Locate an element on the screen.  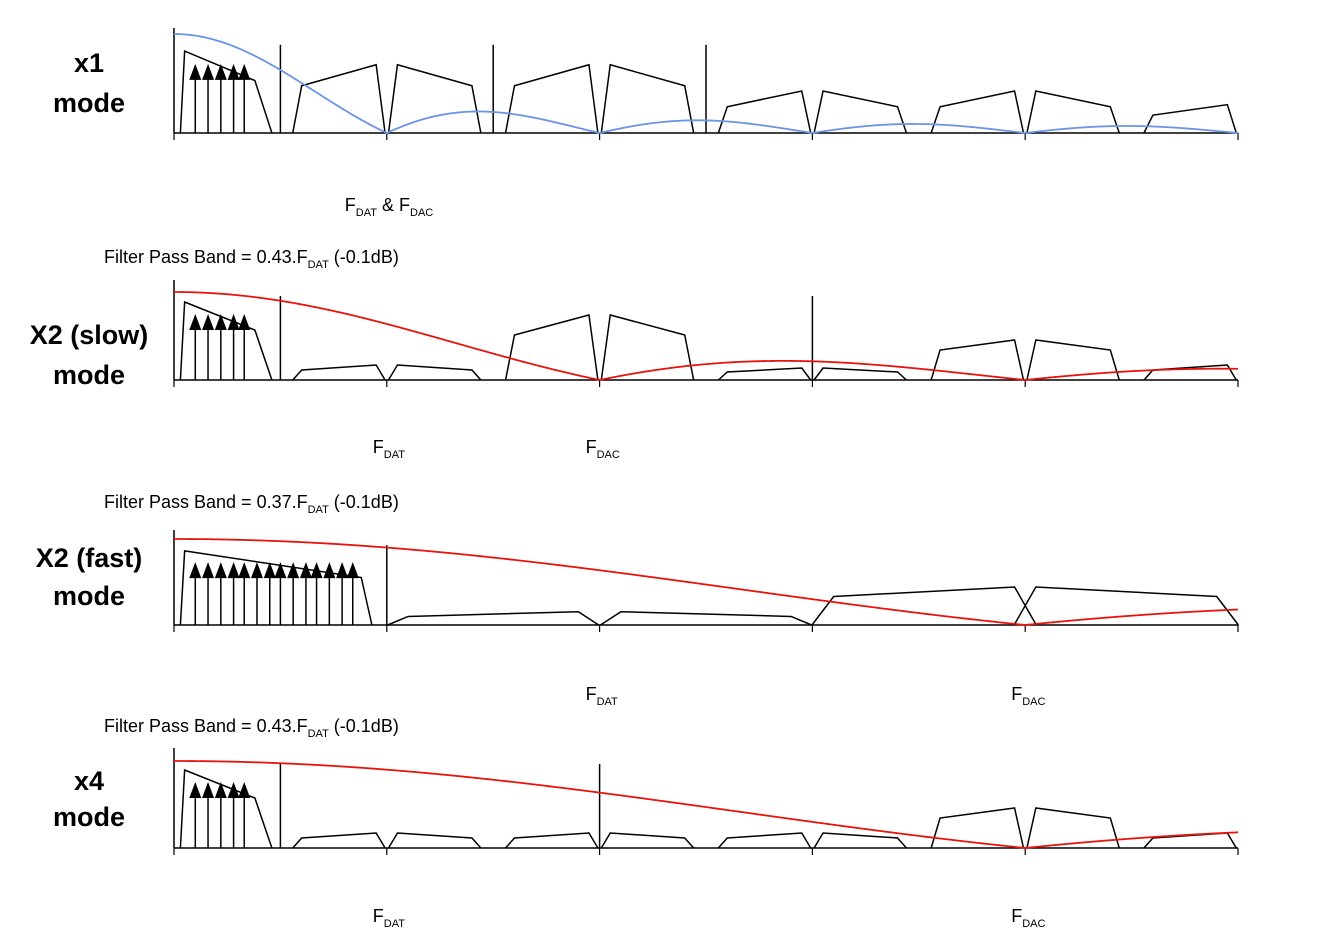
mode-label: x4 is located at coordinates (89, 781).